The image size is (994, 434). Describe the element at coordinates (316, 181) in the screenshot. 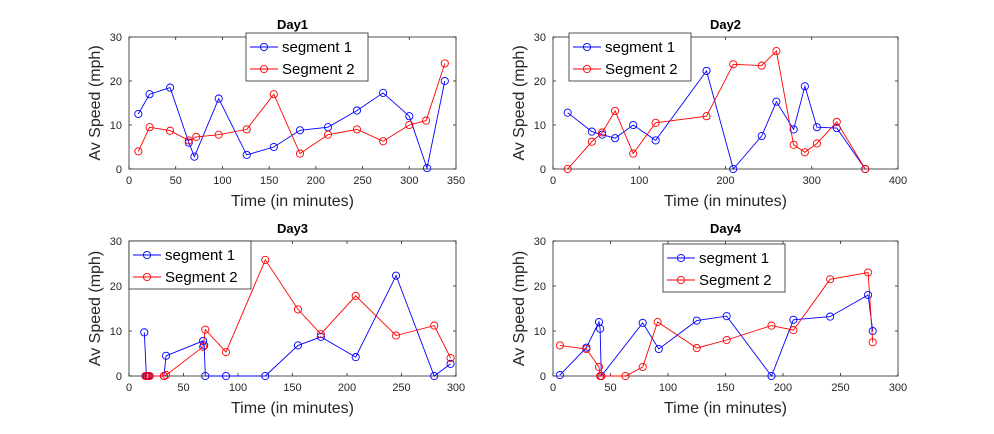

I see `x-tick-label: 200` at that location.